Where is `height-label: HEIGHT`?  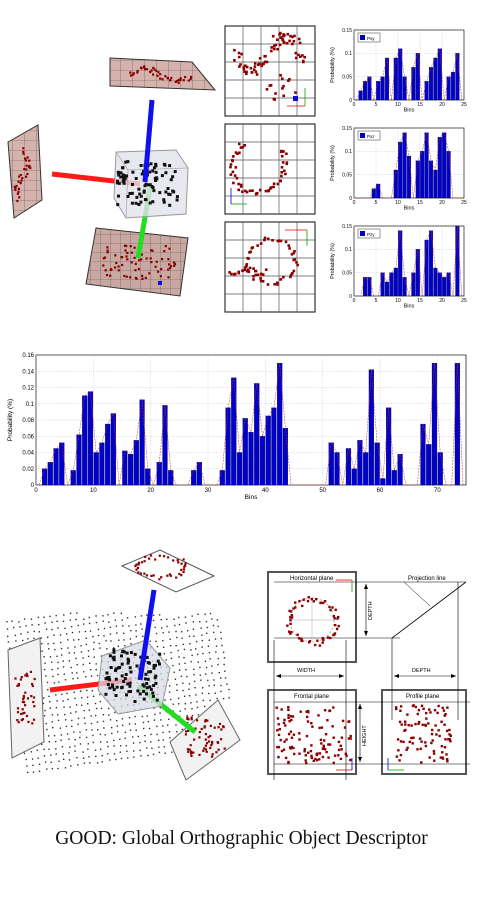 height-label: HEIGHT is located at coordinates (365, 735).